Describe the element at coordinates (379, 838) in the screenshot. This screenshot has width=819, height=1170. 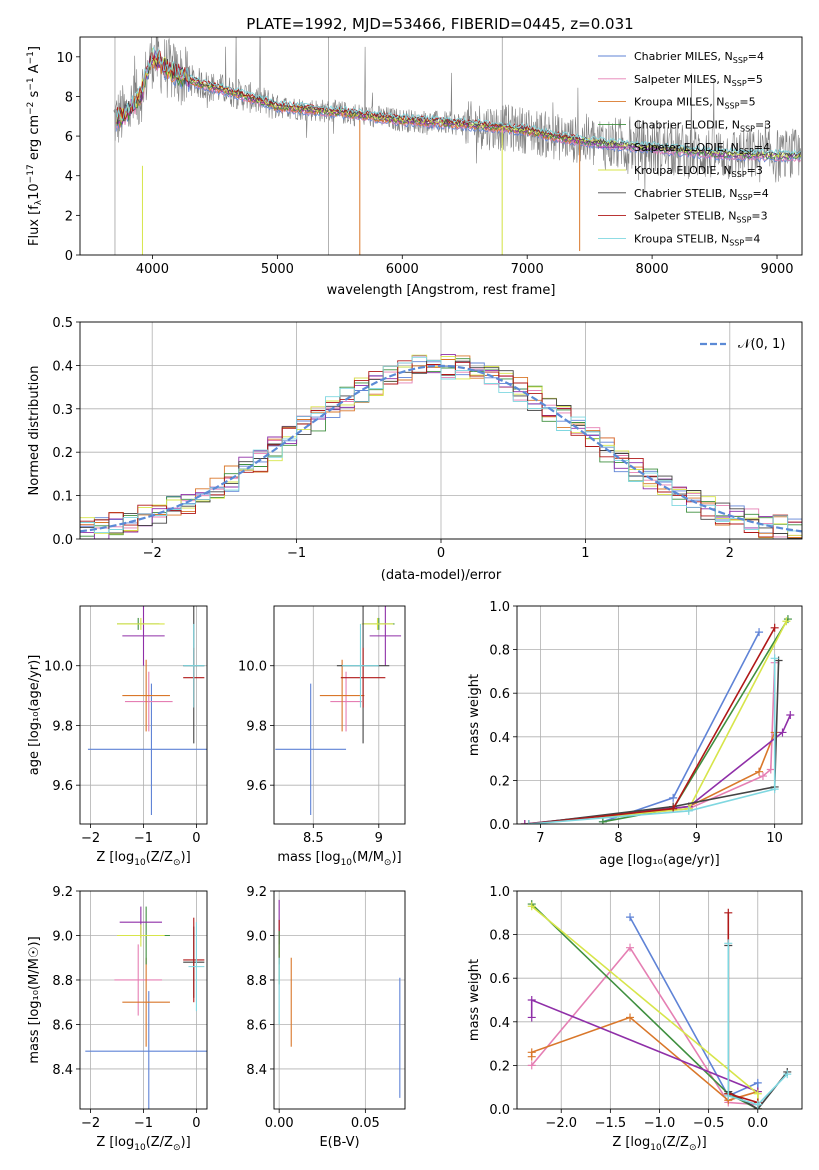
I see `age_vs_mass-xtick-label: 9` at that location.